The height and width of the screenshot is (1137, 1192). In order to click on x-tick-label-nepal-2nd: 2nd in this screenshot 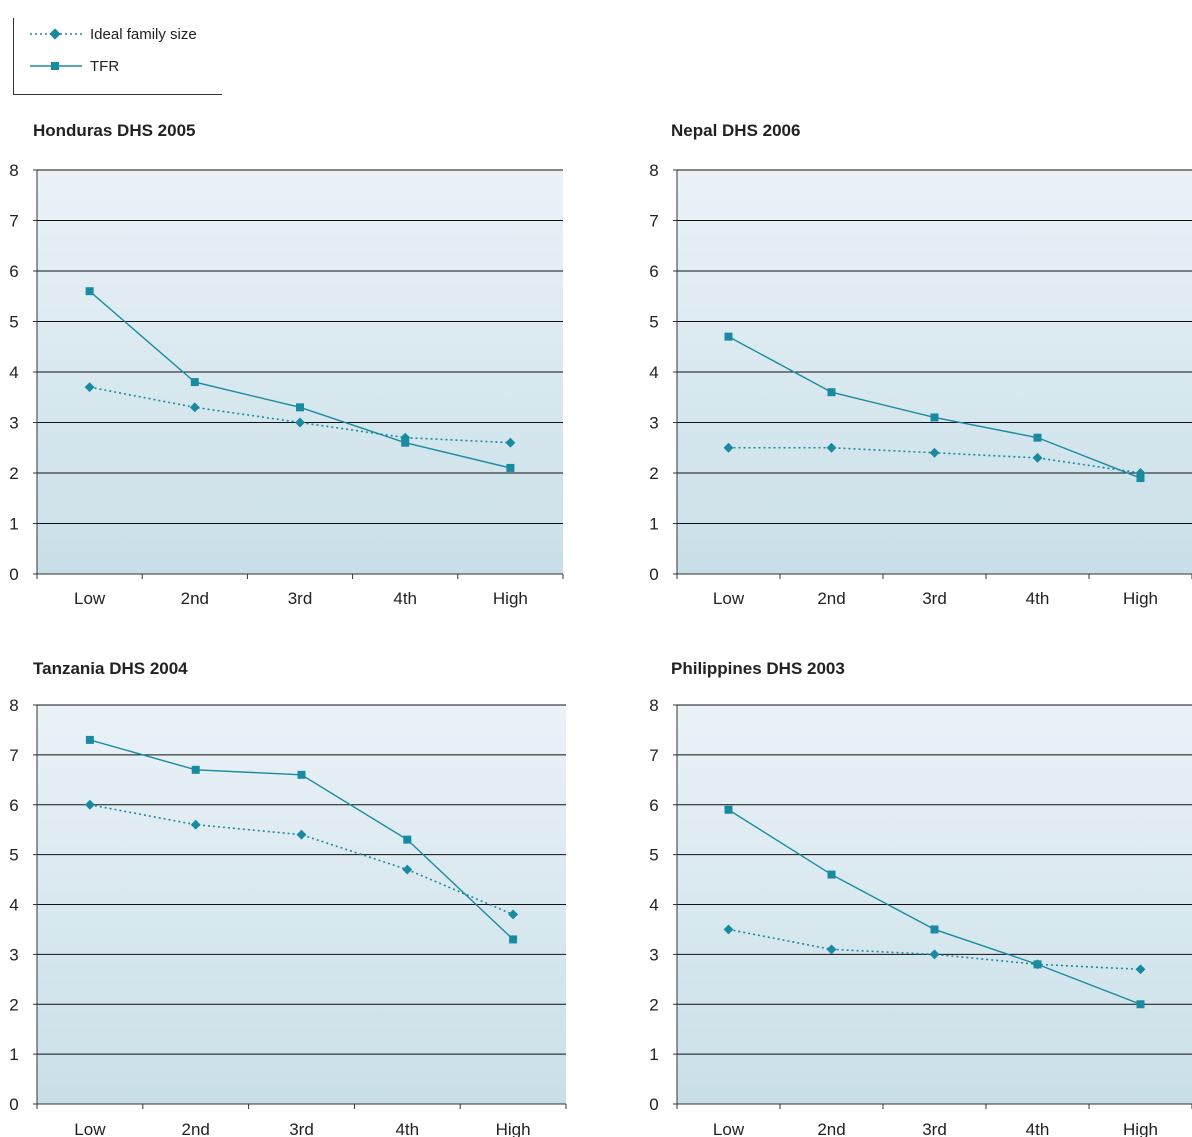, I will do `click(831, 598)`.